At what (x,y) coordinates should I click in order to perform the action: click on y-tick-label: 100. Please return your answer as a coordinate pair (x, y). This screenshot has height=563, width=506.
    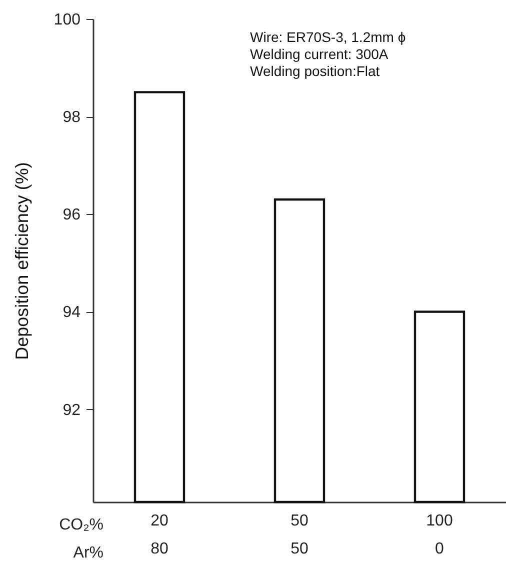
    Looking at the image, I should click on (67, 20).